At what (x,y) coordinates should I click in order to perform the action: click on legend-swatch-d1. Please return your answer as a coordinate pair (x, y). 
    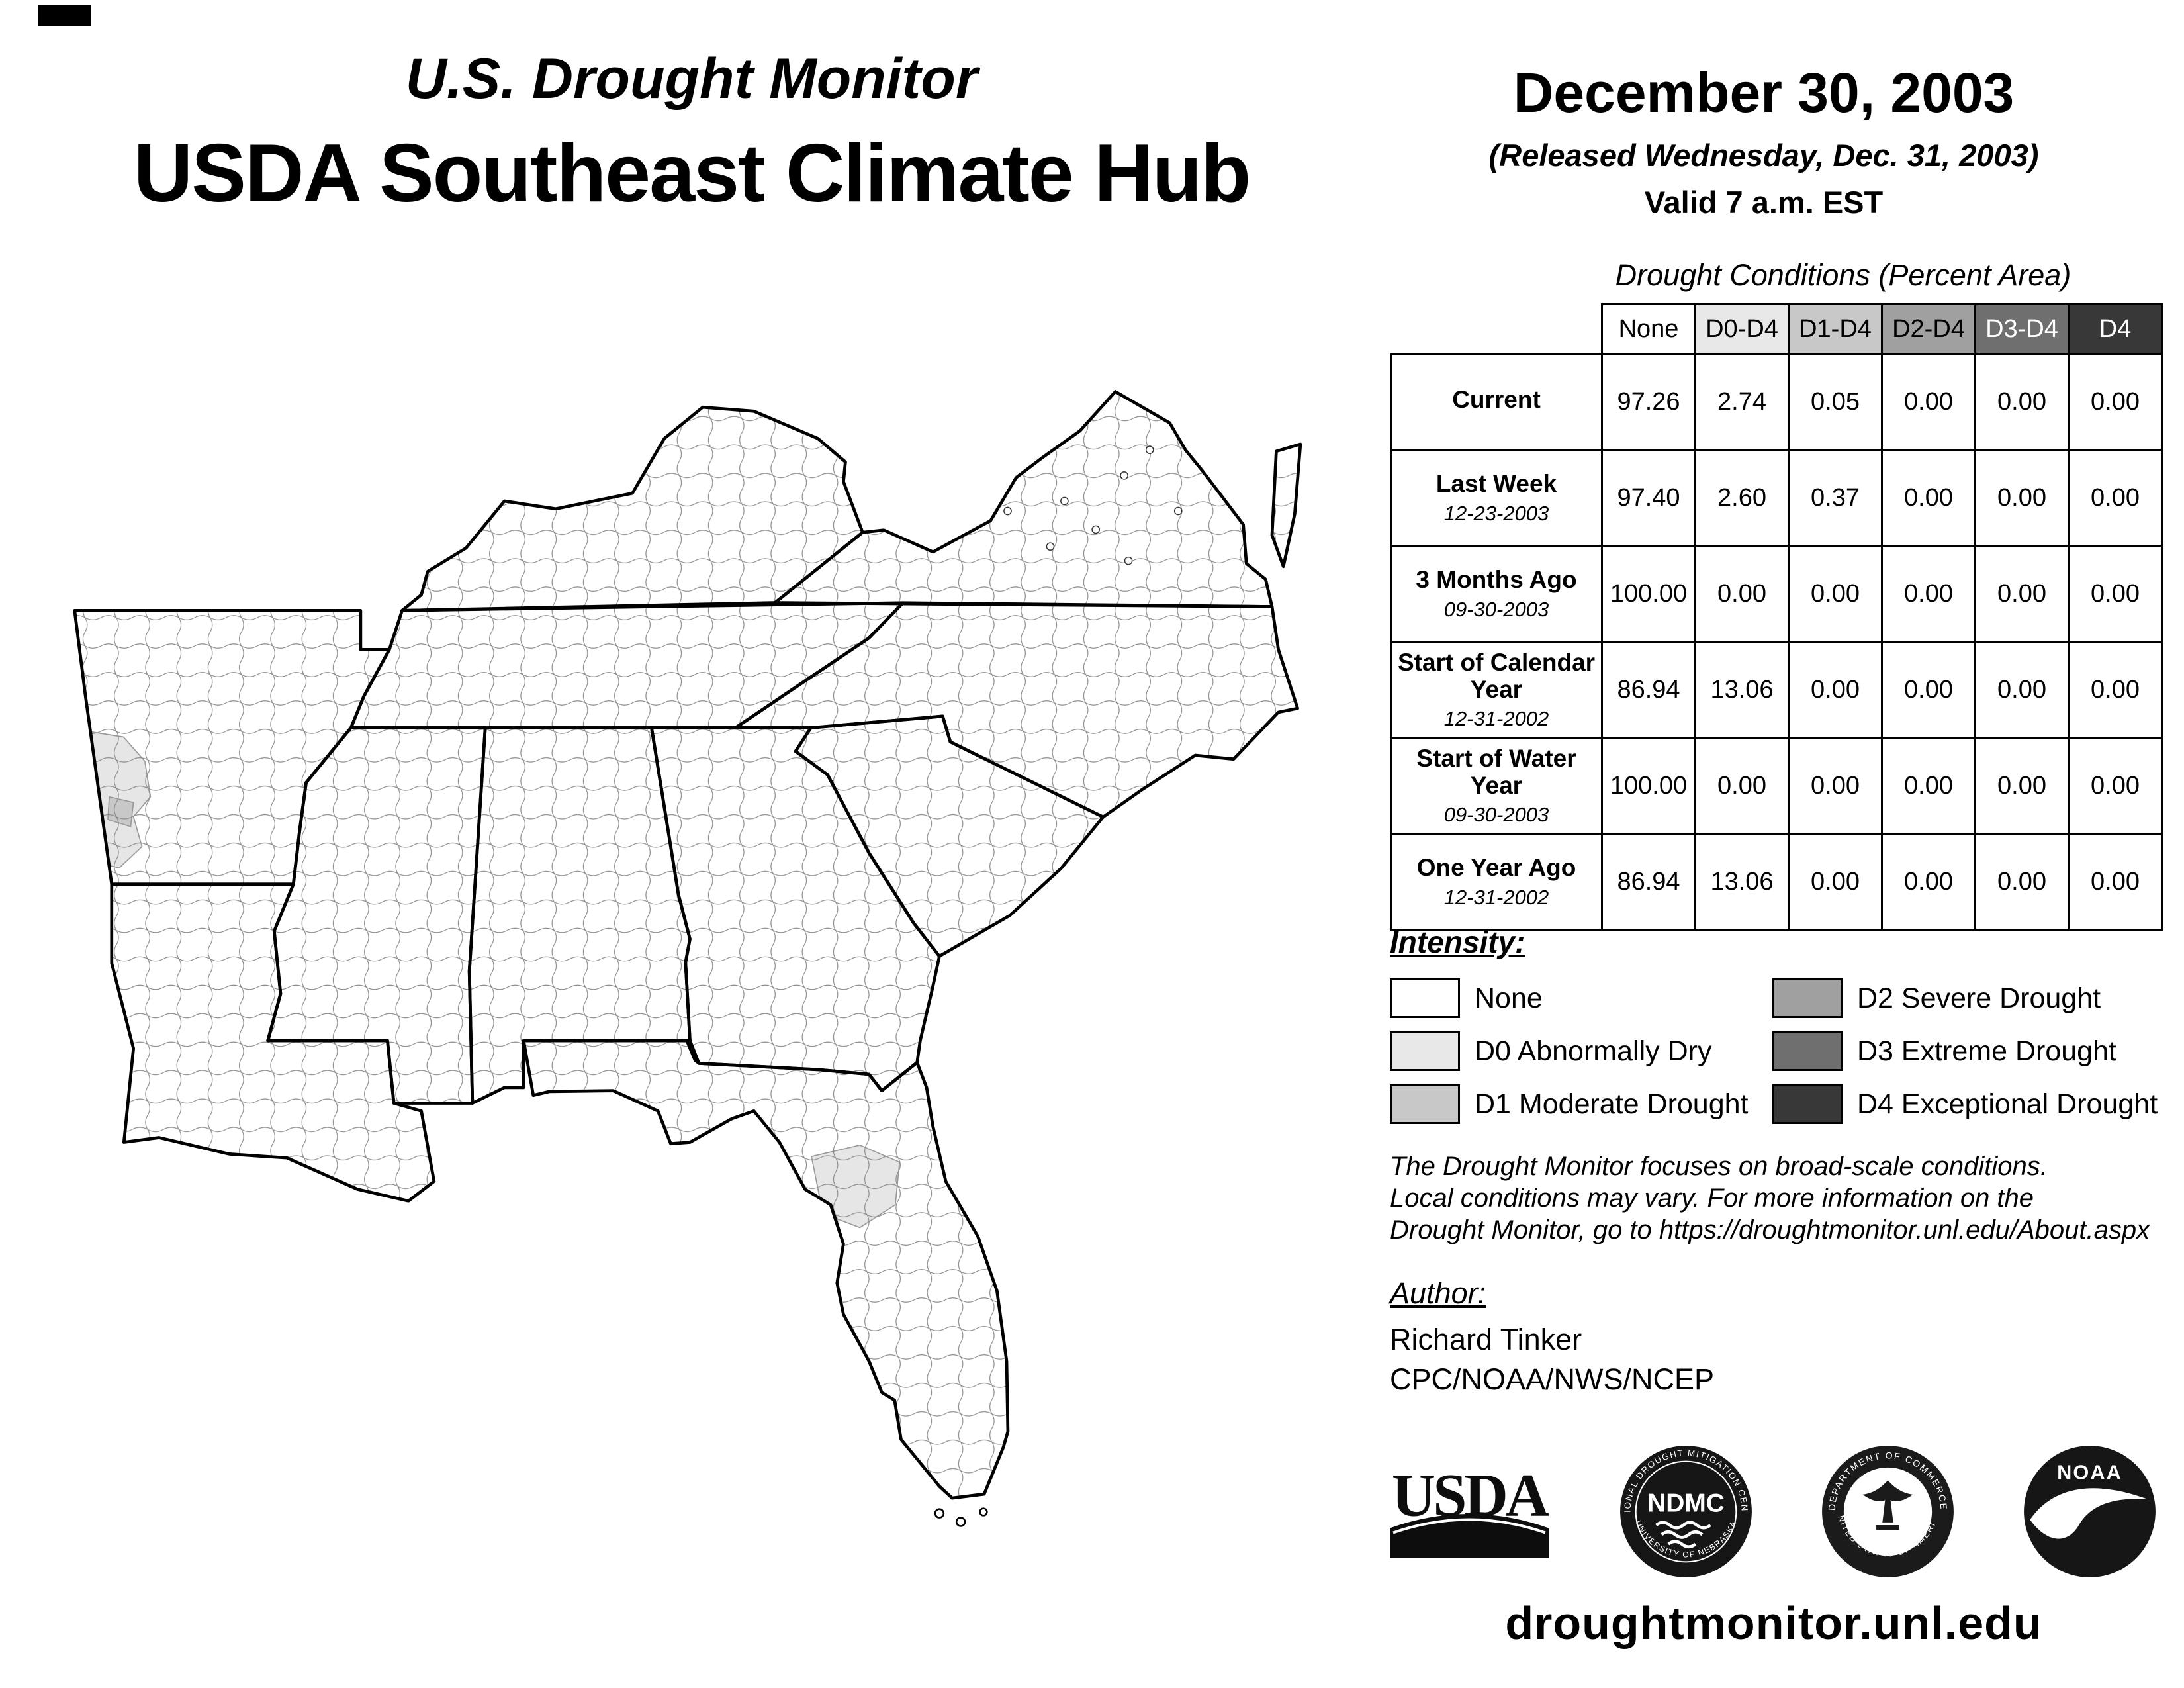
    Looking at the image, I should click on (1425, 1104).